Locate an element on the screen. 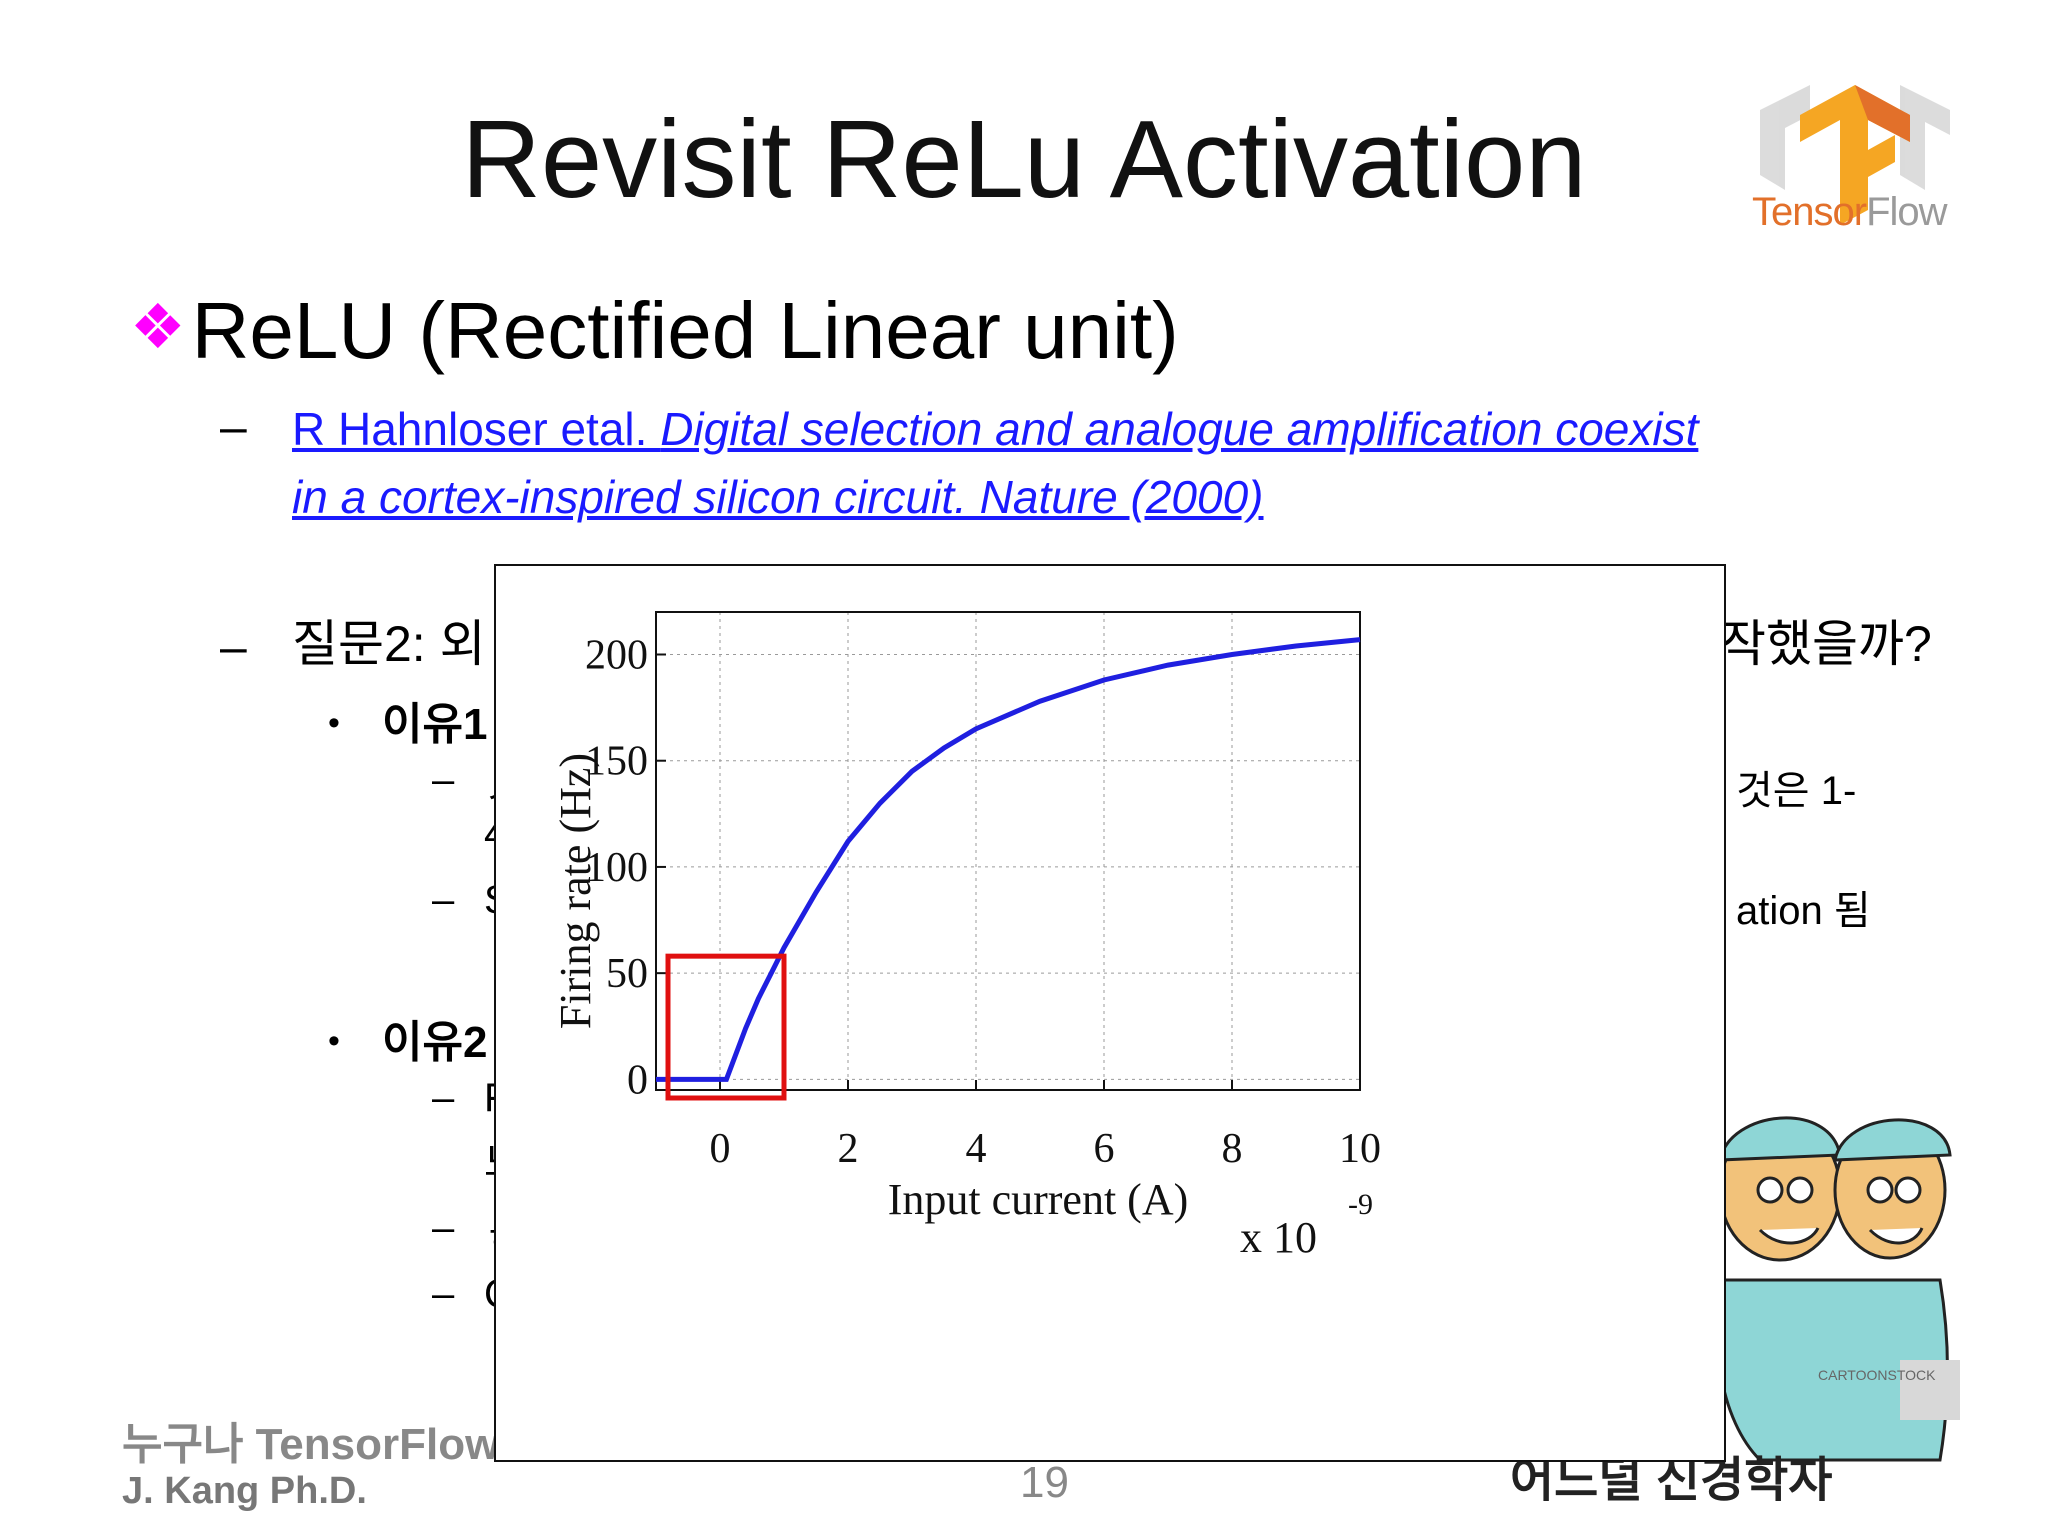 The height and width of the screenshot is (1536, 2048). slide-title: Revisit ReLu Activation is located at coordinates (1024, 159).